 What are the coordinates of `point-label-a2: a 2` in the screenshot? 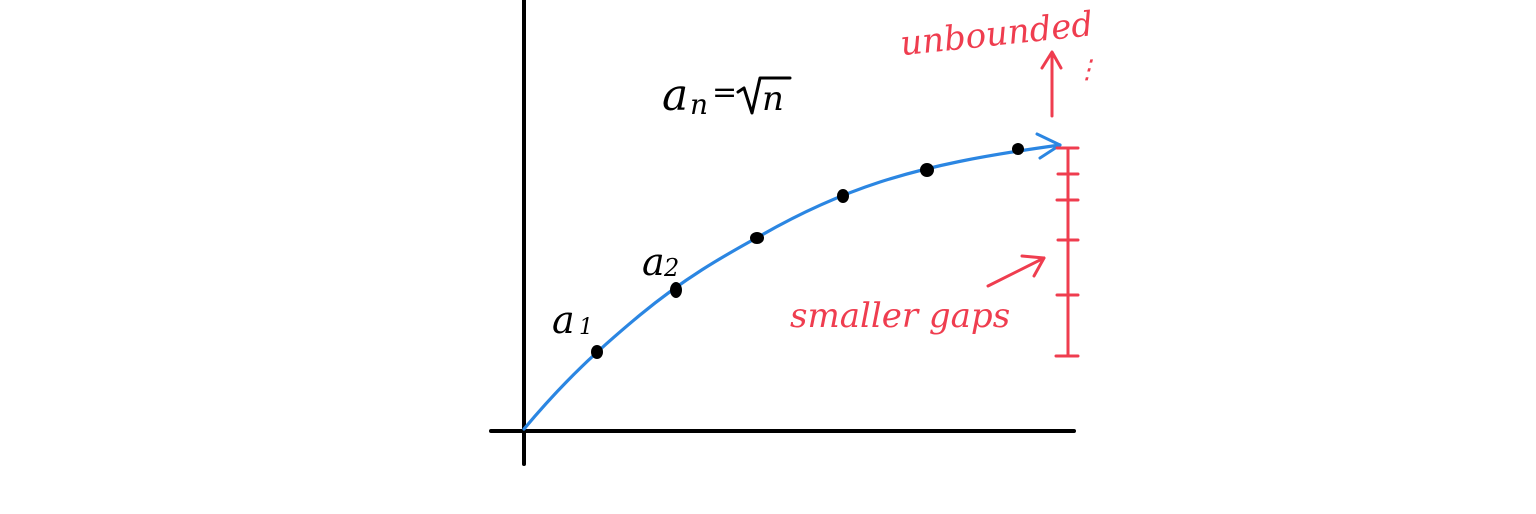 It's located at (660, 262).